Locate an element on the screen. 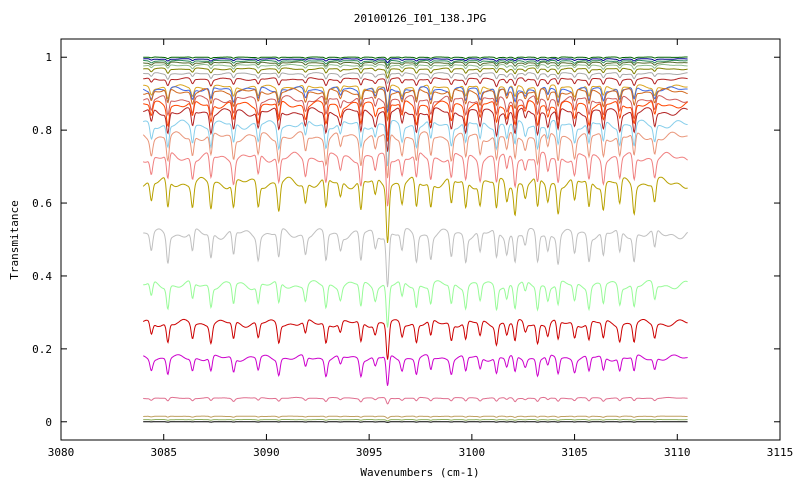  chart-title: 20100126_I01_138.JPG is located at coordinates (420, 18).